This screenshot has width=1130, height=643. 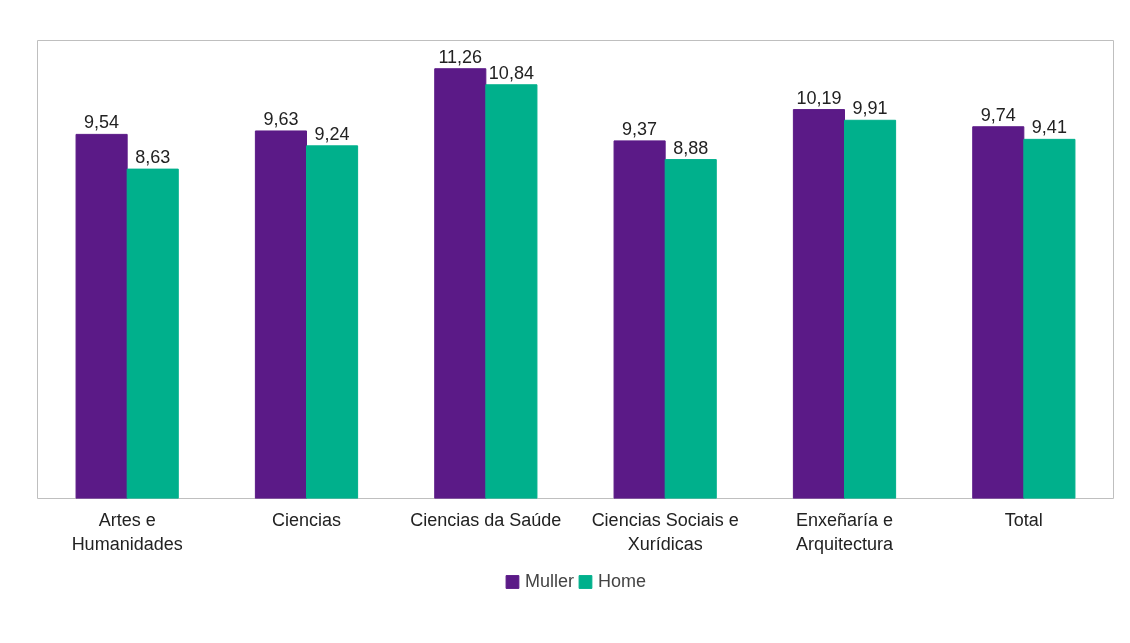 What do you see at coordinates (549, 581) in the screenshot?
I see `legend-label: Muller` at bounding box center [549, 581].